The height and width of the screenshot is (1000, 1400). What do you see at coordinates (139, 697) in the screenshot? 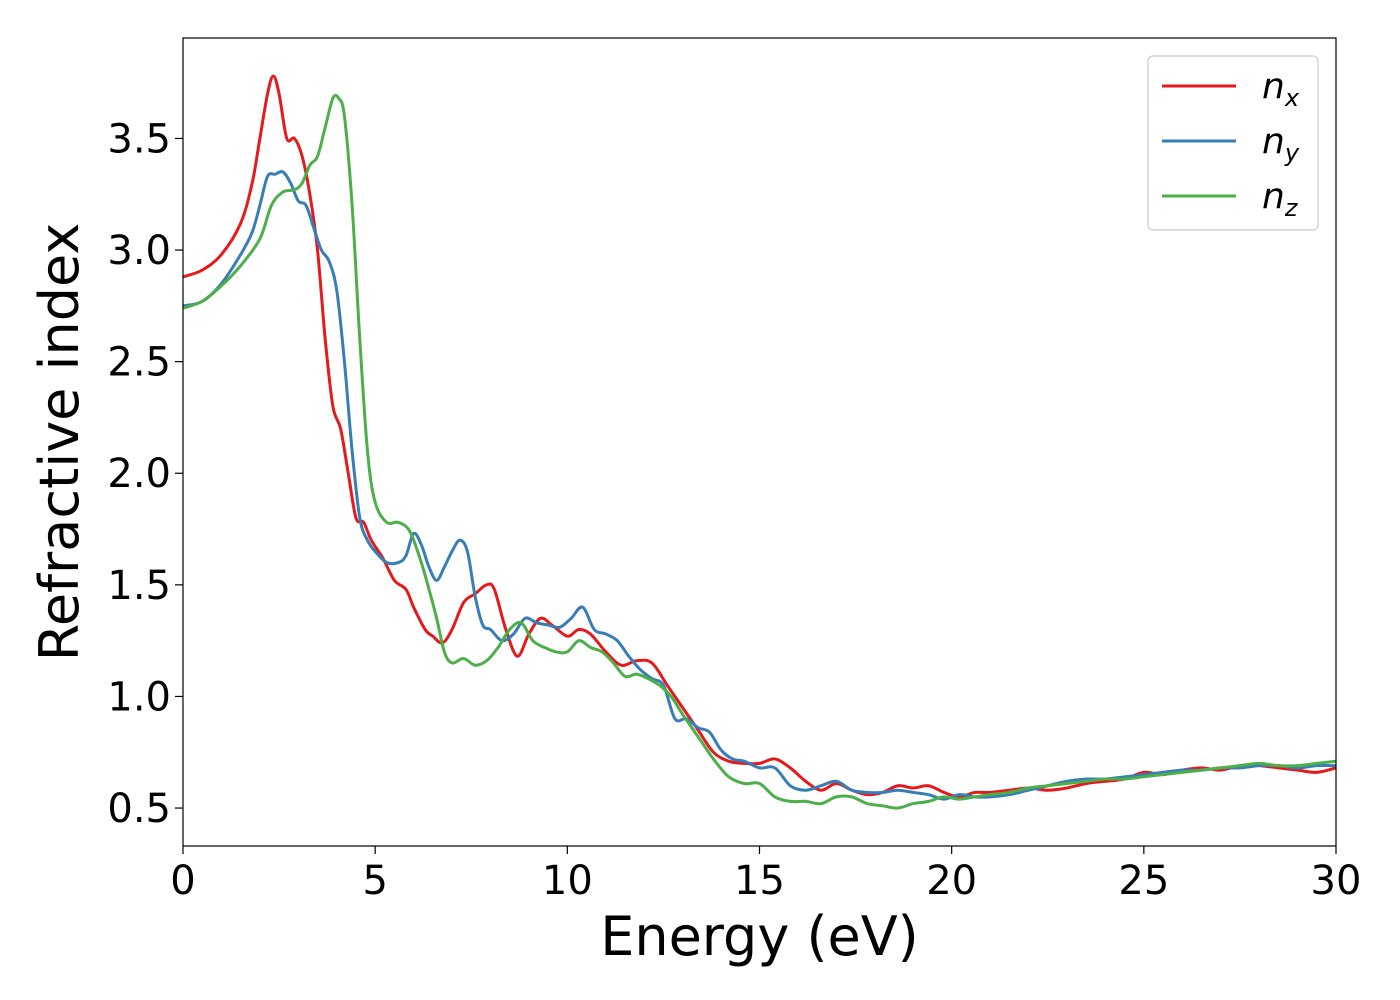
I see `y-tick-label: 1.0` at bounding box center [139, 697].